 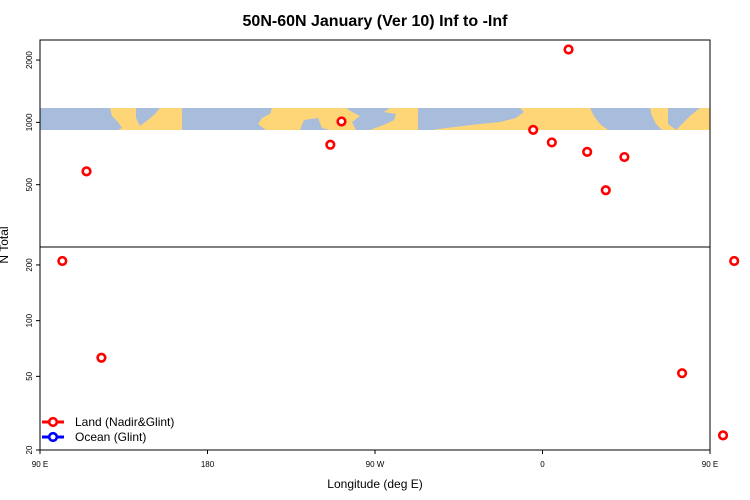 I want to click on x-tick-label: 90 W, so click(x=375, y=464).